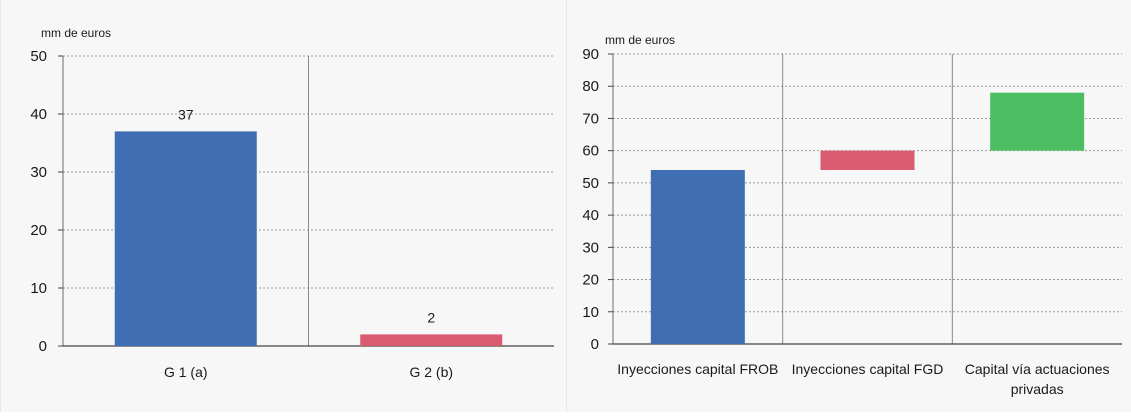 This screenshot has width=1131, height=417. Describe the element at coordinates (431, 372) in the screenshot. I see `x-tick-label: G 2 (b)` at that location.